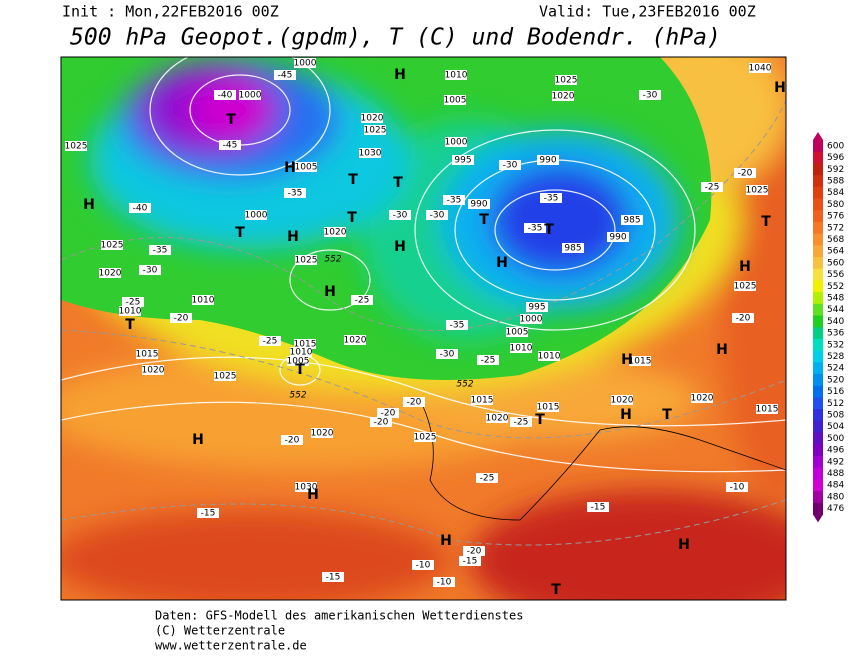 This screenshot has height=657, width=850. What do you see at coordinates (818, 518) in the screenshot?
I see `colorbar-tip` at bounding box center [818, 518].